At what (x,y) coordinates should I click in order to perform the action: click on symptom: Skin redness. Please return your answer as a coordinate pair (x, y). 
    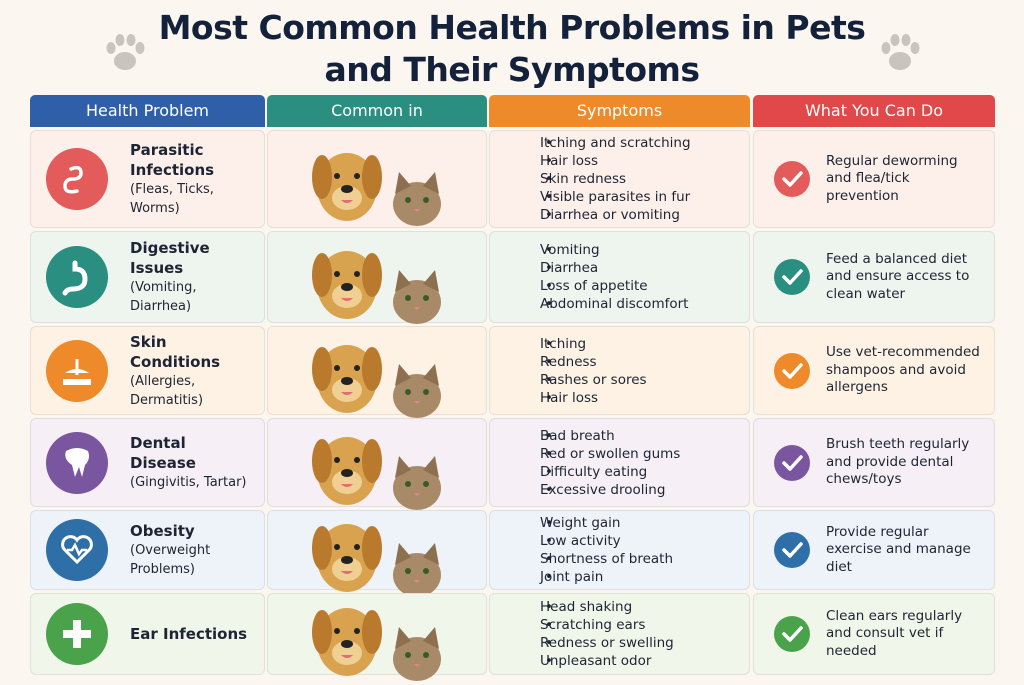
    Looking at the image, I should click on (615, 179).